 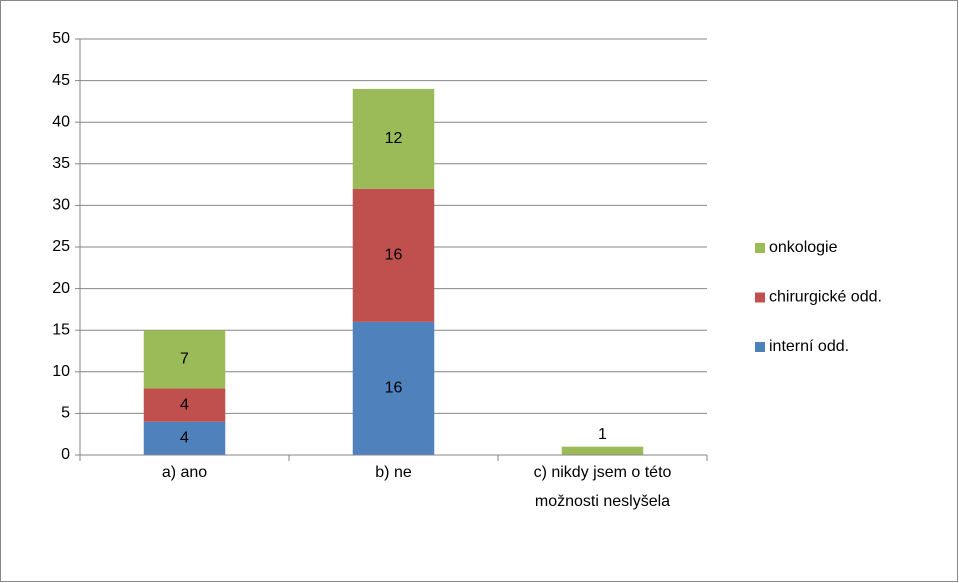 I want to click on y-tick-label: 0, so click(x=65, y=454).